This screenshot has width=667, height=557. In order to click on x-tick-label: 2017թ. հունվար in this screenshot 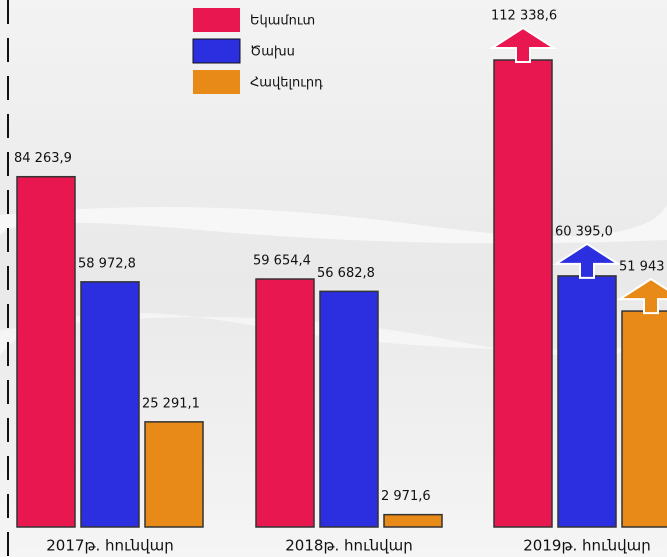, I will do `click(109, 546)`.